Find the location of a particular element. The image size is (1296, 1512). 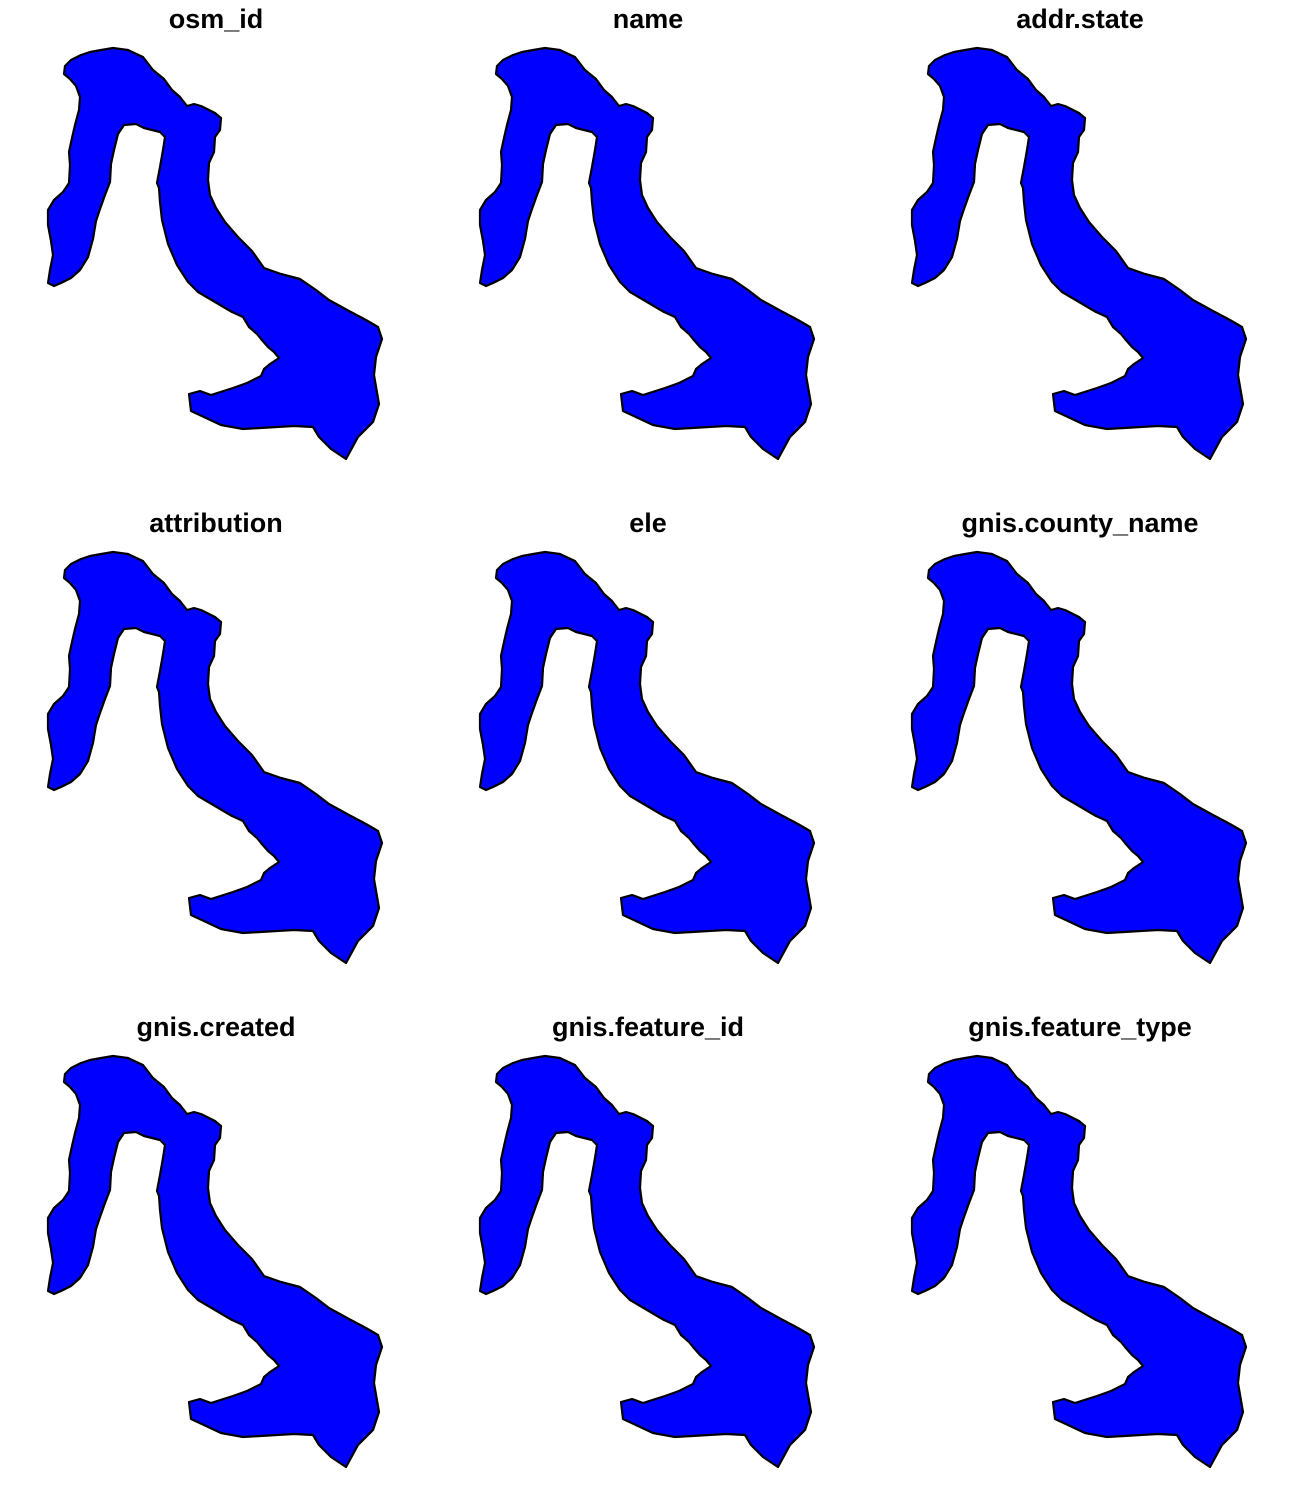

map-panel-name: name is located at coordinates (648, 252).